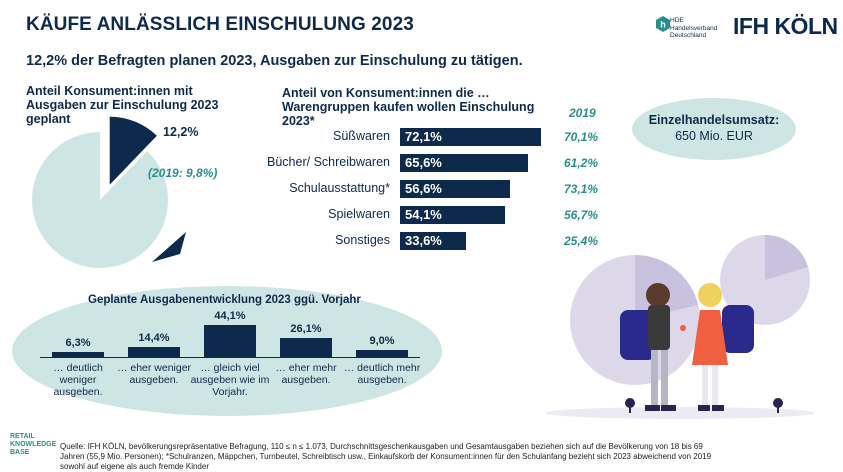 The width and height of the screenshot is (843, 472). I want to click on hbar-2019-value: 61,2%, so click(580, 163).